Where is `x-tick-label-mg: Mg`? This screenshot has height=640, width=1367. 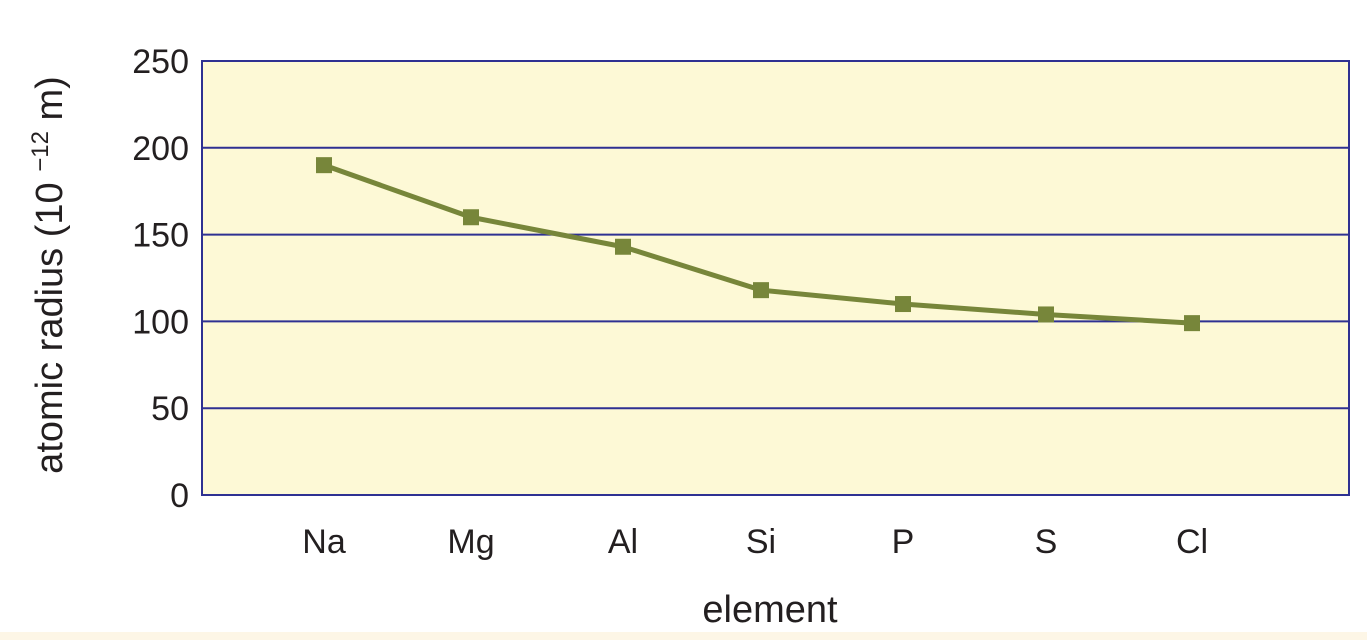
x-tick-label-mg: Mg is located at coordinates (470, 542).